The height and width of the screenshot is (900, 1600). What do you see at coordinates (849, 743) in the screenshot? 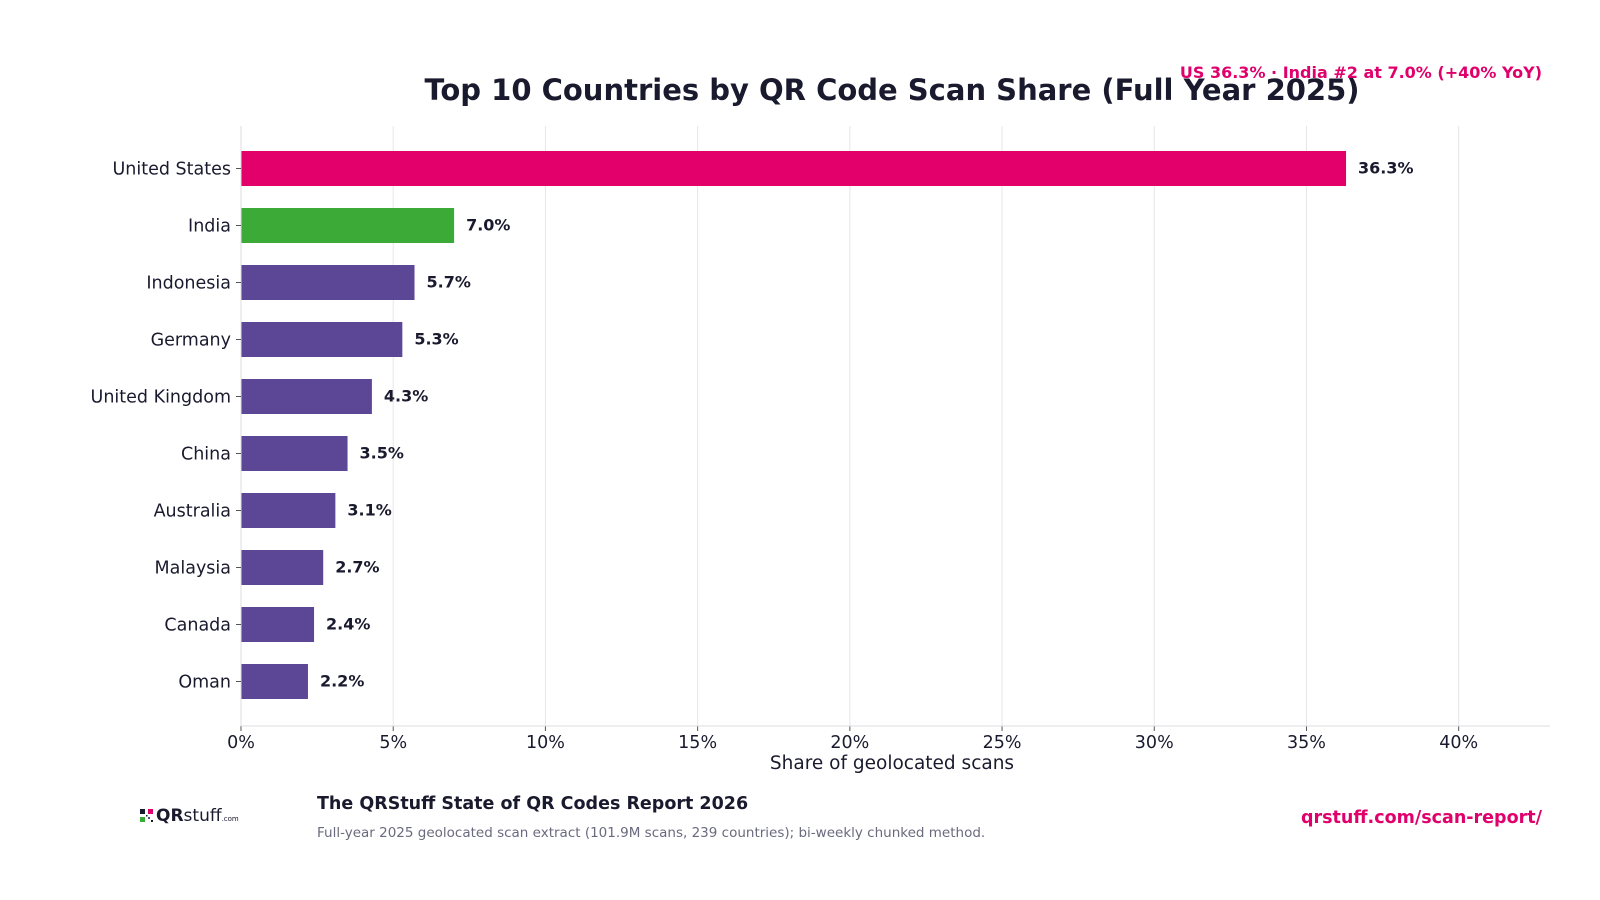
I see `x-tick-label: 20%` at bounding box center [849, 743].